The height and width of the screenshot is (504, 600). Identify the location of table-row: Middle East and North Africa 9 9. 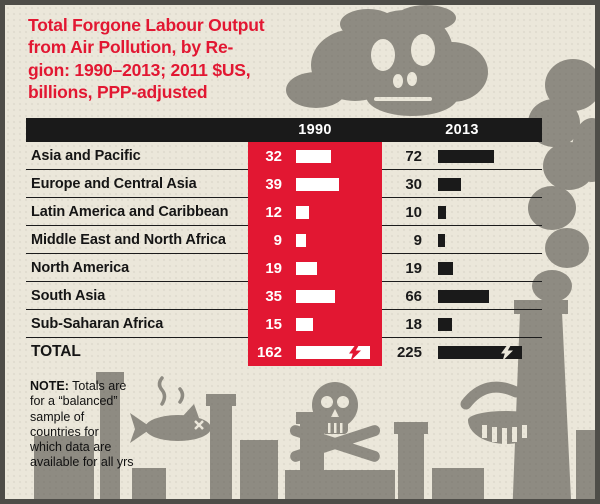
(284, 240).